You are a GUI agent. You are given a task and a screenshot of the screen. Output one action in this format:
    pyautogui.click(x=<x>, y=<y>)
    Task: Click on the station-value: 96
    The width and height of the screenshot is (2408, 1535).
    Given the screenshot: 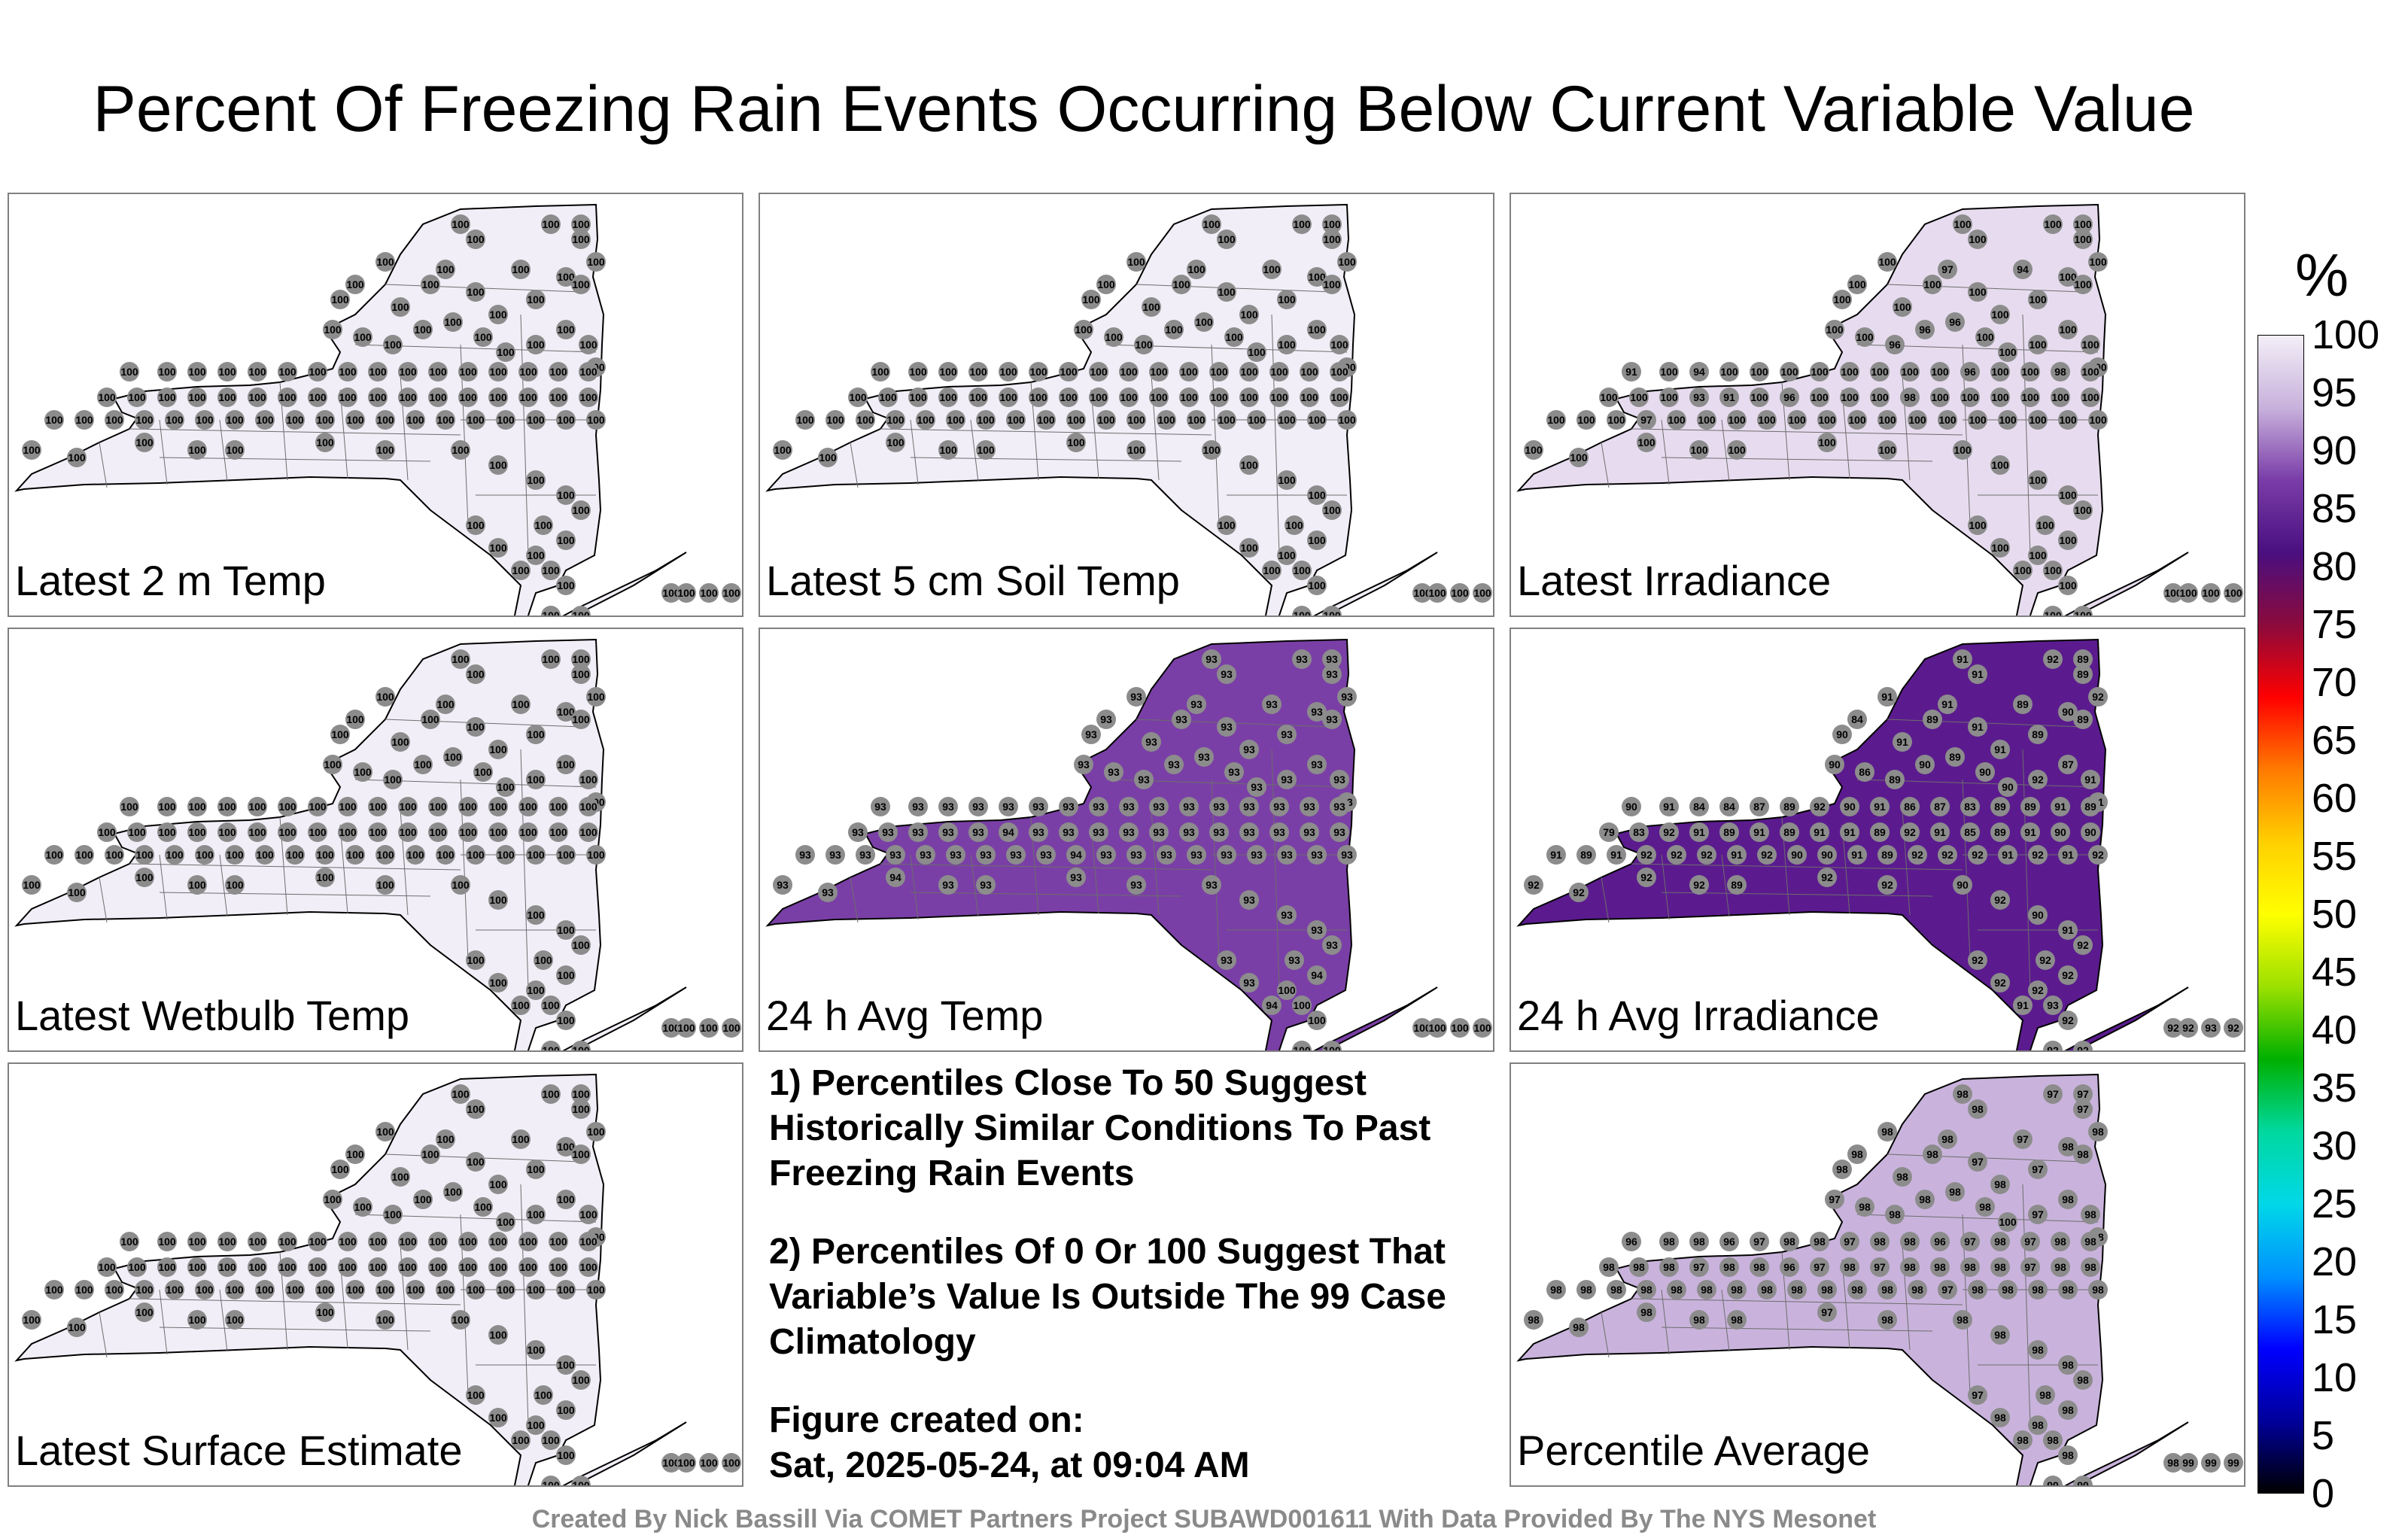 What is the action you would take?
    pyautogui.click(x=1970, y=372)
    